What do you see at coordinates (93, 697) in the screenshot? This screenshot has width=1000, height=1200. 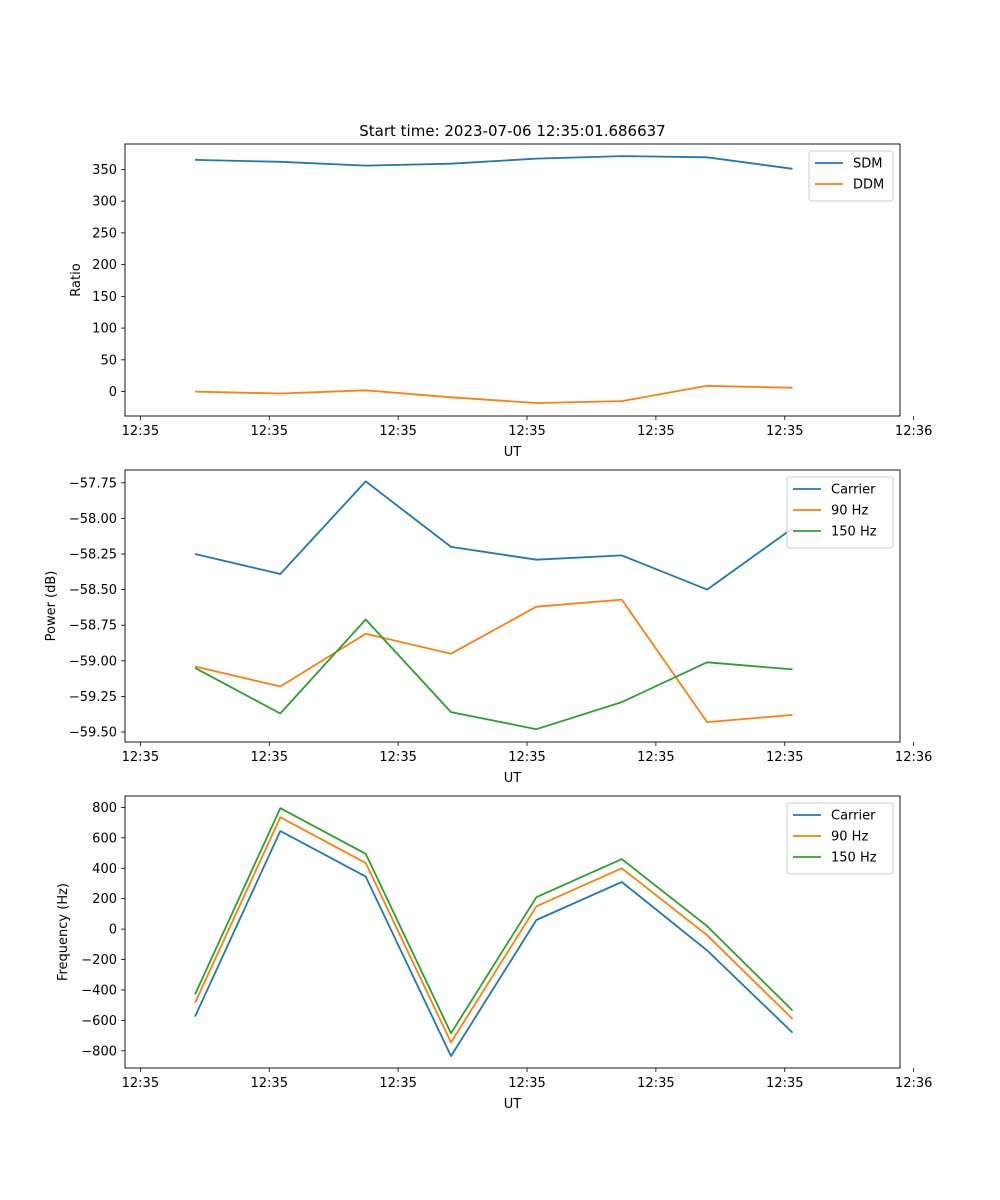 I see `y-tick-label: −59.25` at bounding box center [93, 697].